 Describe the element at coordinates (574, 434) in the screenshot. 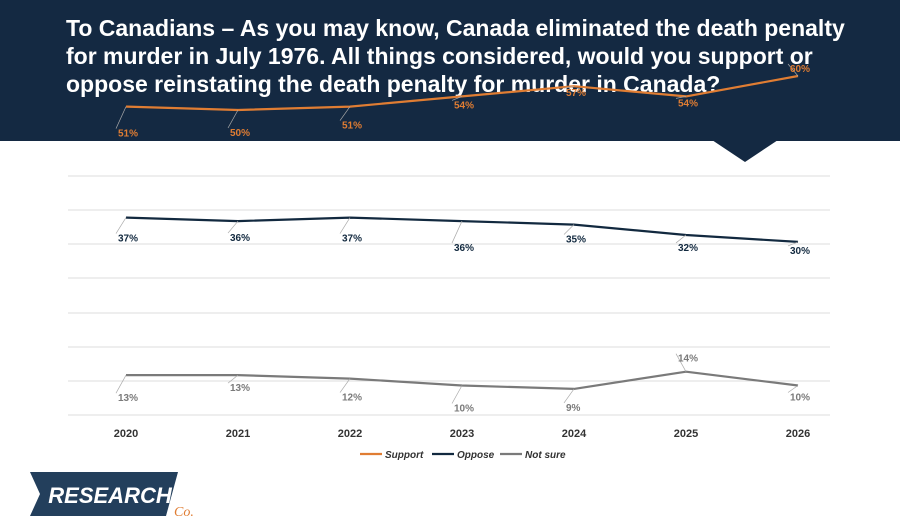

I see `x-tick-label: 2024` at that location.